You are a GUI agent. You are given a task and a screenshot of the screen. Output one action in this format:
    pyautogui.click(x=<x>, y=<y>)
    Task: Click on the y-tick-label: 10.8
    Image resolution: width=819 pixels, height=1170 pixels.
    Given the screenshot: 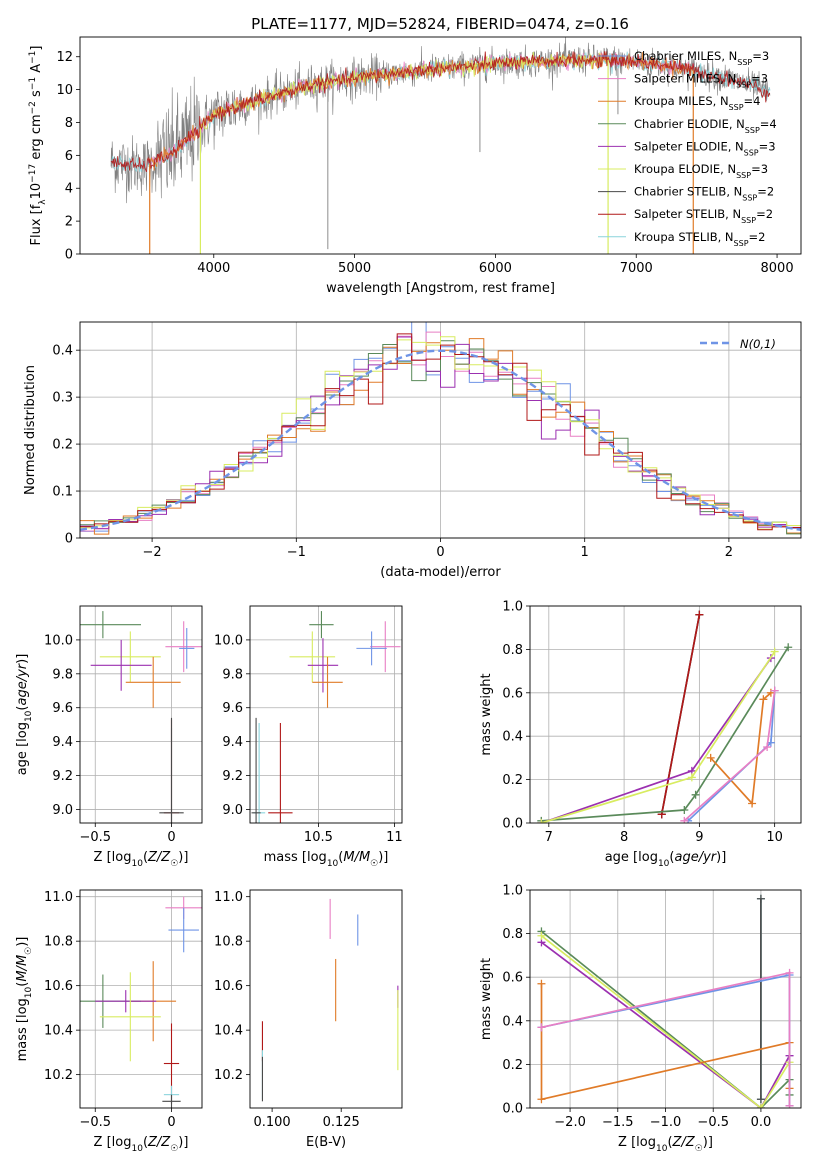 What is the action you would take?
    pyautogui.click(x=228, y=942)
    